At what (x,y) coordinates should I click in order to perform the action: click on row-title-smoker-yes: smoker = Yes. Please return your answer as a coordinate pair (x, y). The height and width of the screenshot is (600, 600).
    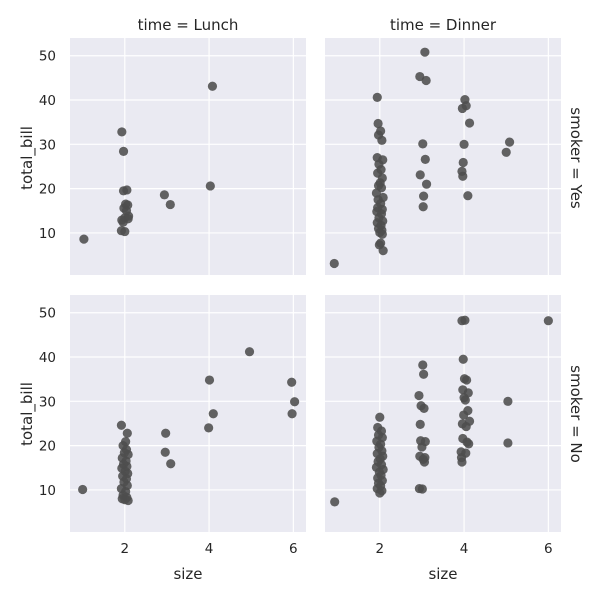
    Looking at the image, I should click on (576, 158).